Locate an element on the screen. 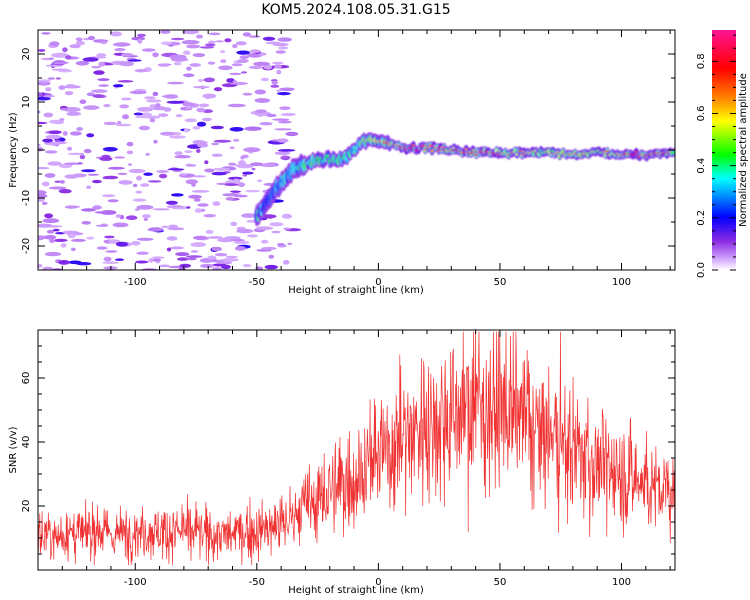  x-tick-label: 50 is located at coordinates (500, 582).